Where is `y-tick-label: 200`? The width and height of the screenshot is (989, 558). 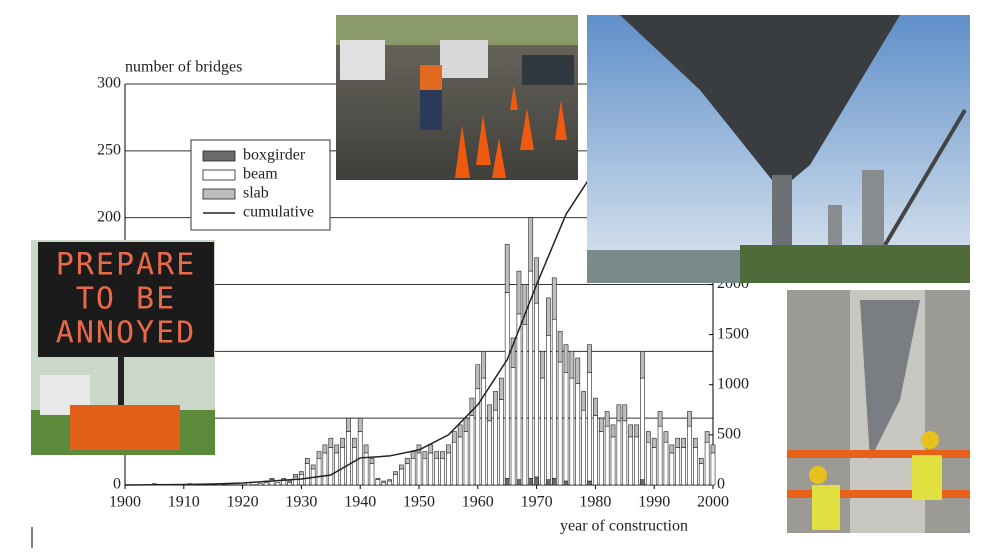
y-tick-label: 200 is located at coordinates (109, 216).